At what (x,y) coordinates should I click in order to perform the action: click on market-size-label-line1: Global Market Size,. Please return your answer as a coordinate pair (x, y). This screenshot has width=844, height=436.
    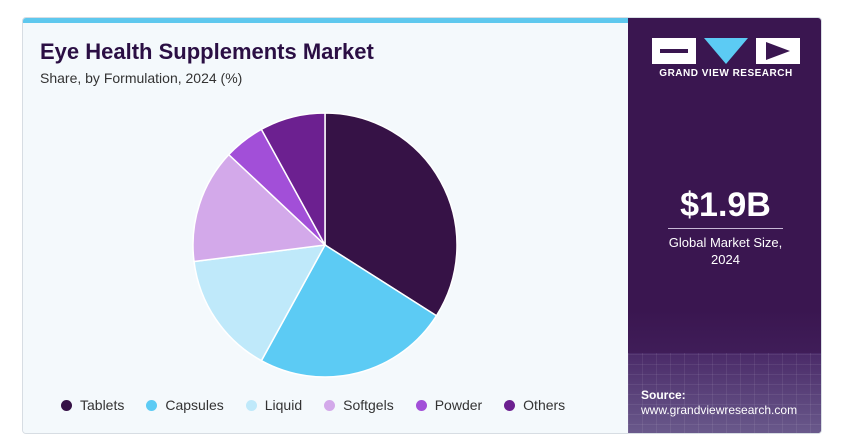
    Looking at the image, I should click on (725, 242).